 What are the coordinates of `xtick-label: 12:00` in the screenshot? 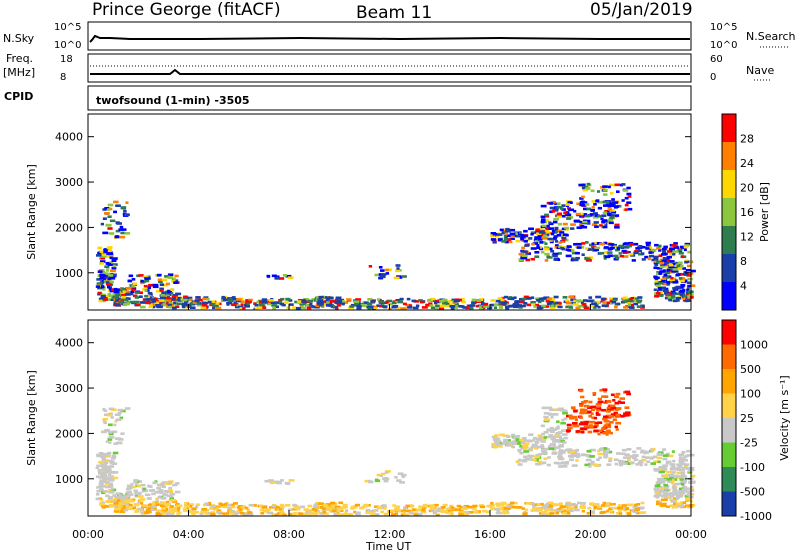 It's located at (390, 534).